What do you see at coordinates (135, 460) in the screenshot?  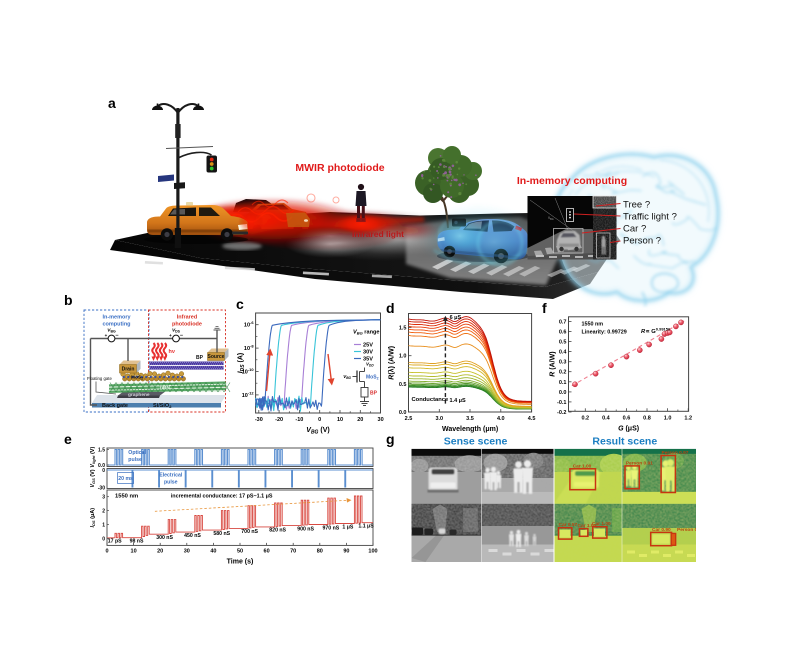 I see `svg-text: pulse` at bounding box center [135, 460].